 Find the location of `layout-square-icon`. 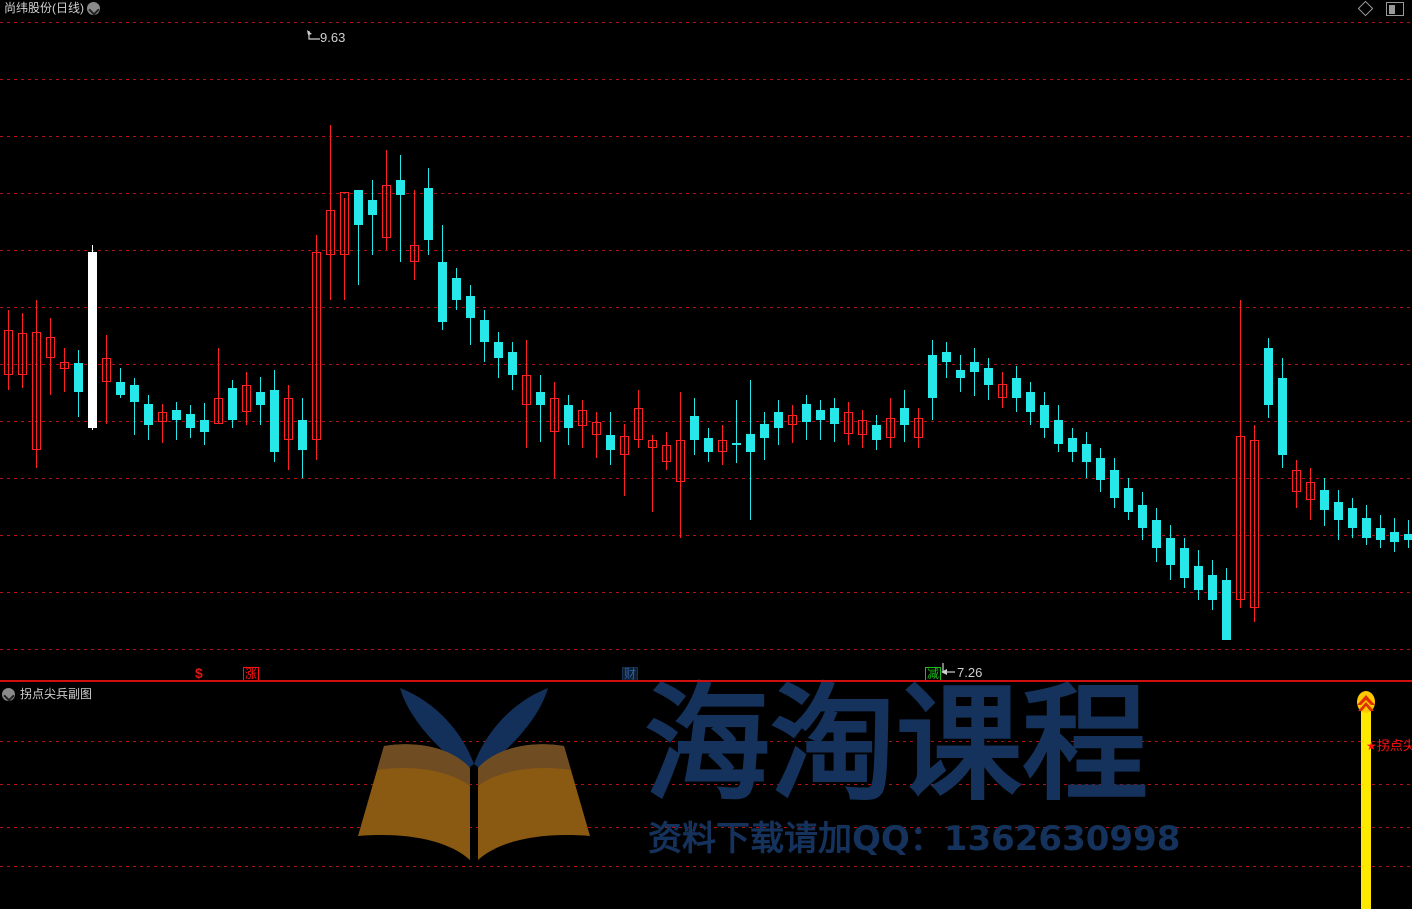

layout-square-icon is located at coordinates (1395, 9).